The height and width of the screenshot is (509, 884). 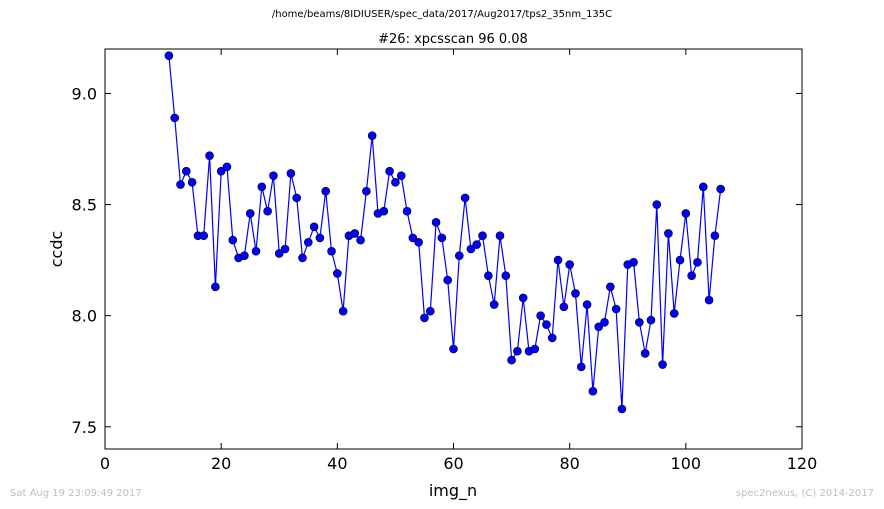 What do you see at coordinates (84, 93) in the screenshot?
I see `y-tick-label: 9.0` at bounding box center [84, 93].